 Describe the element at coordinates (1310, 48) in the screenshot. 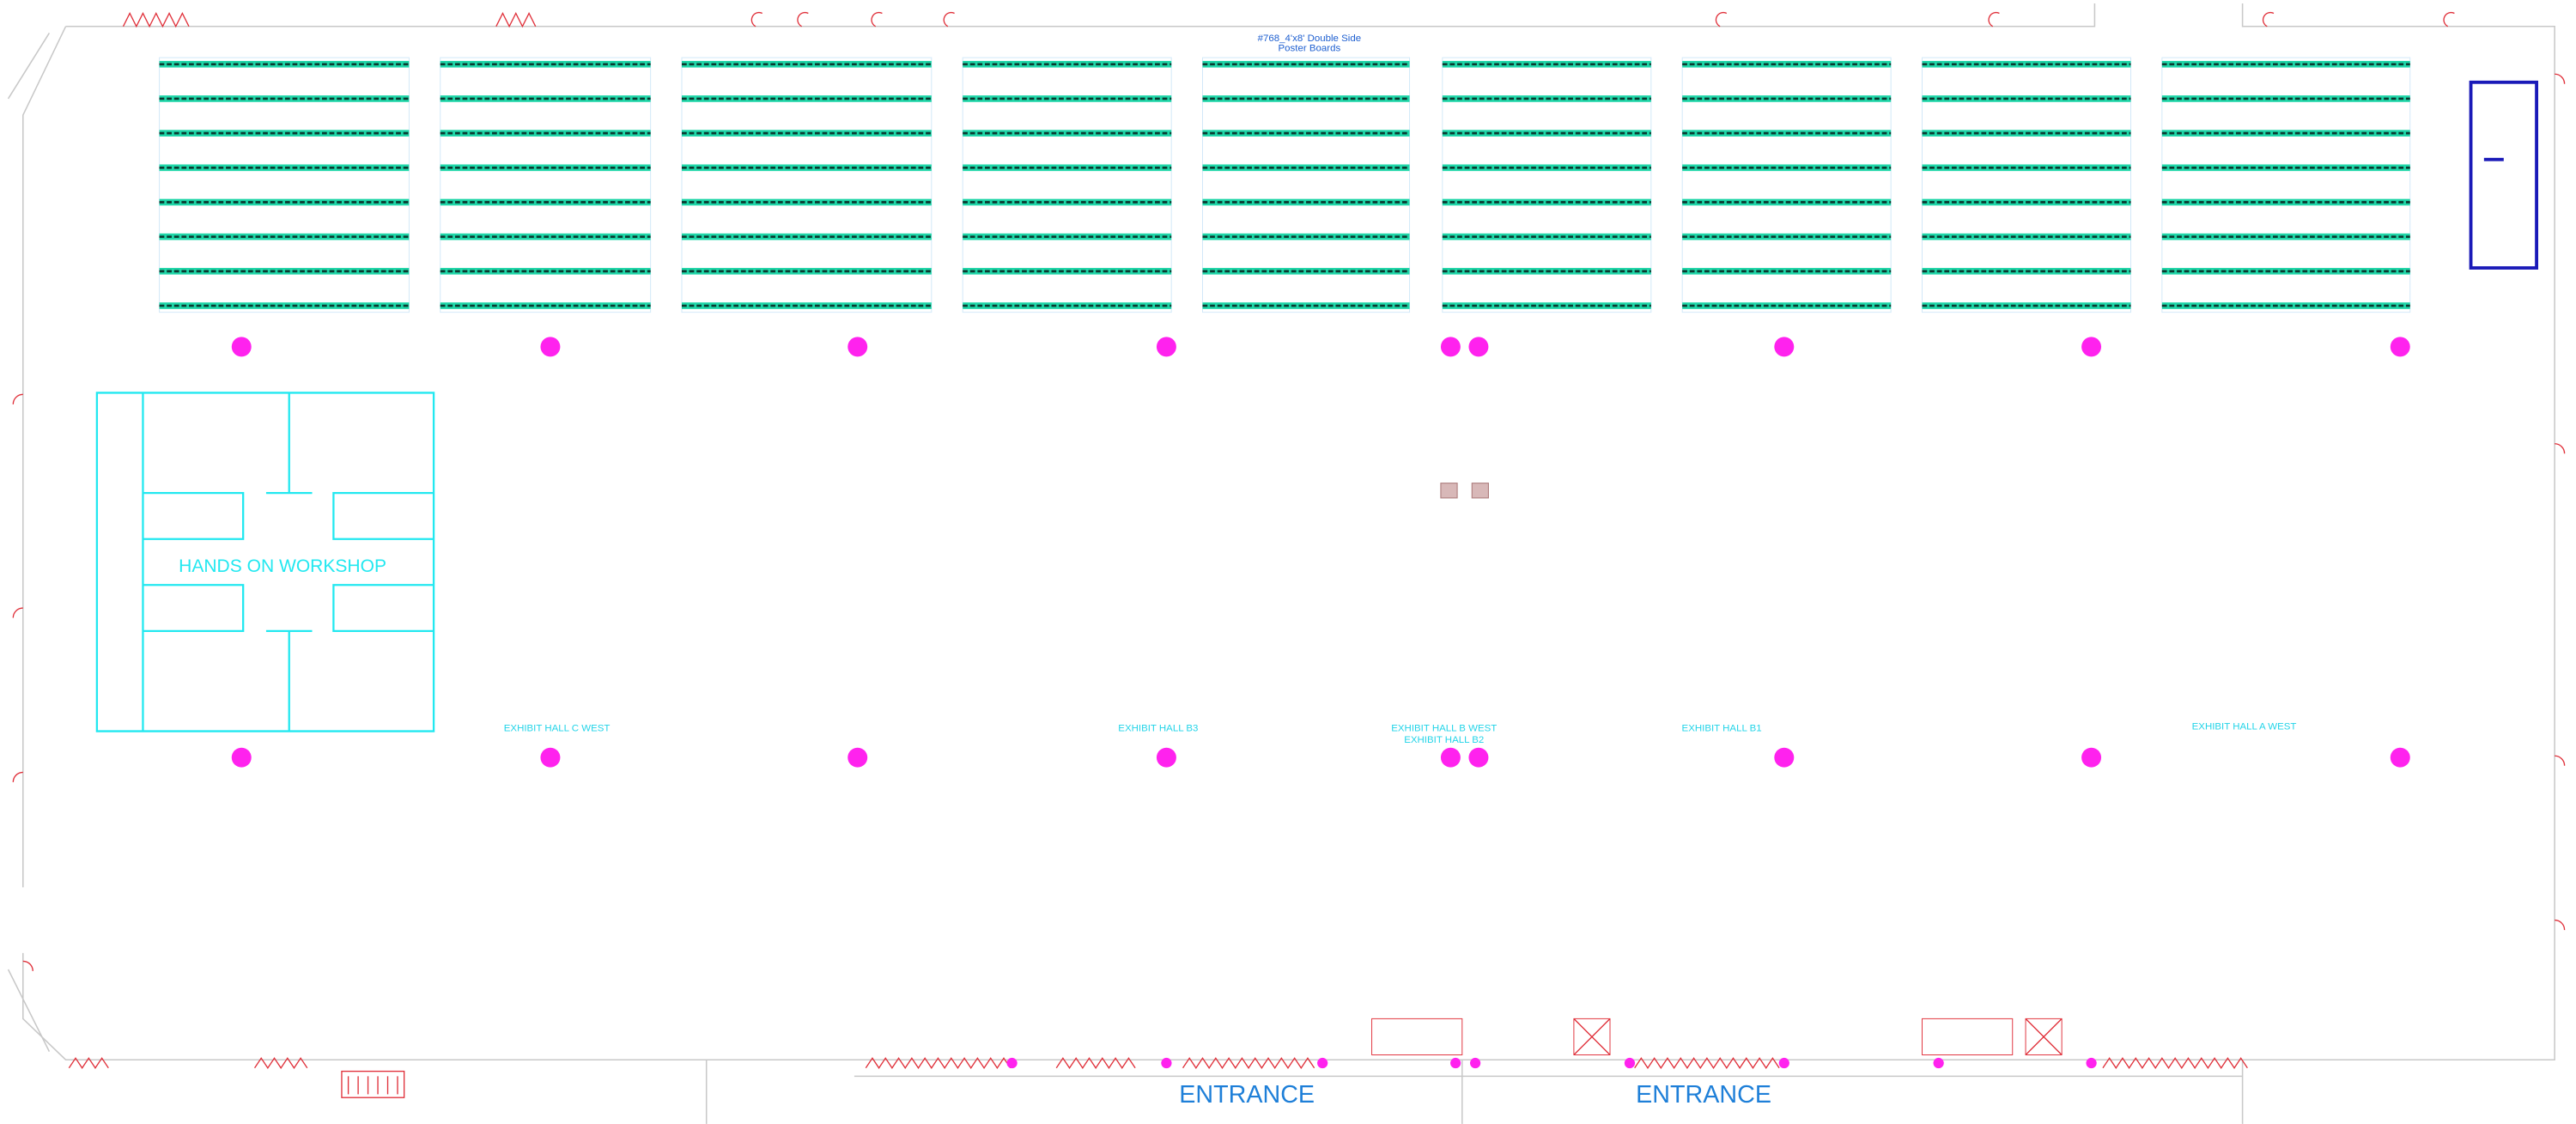

I see `poster-note: Poster Boards` at that location.